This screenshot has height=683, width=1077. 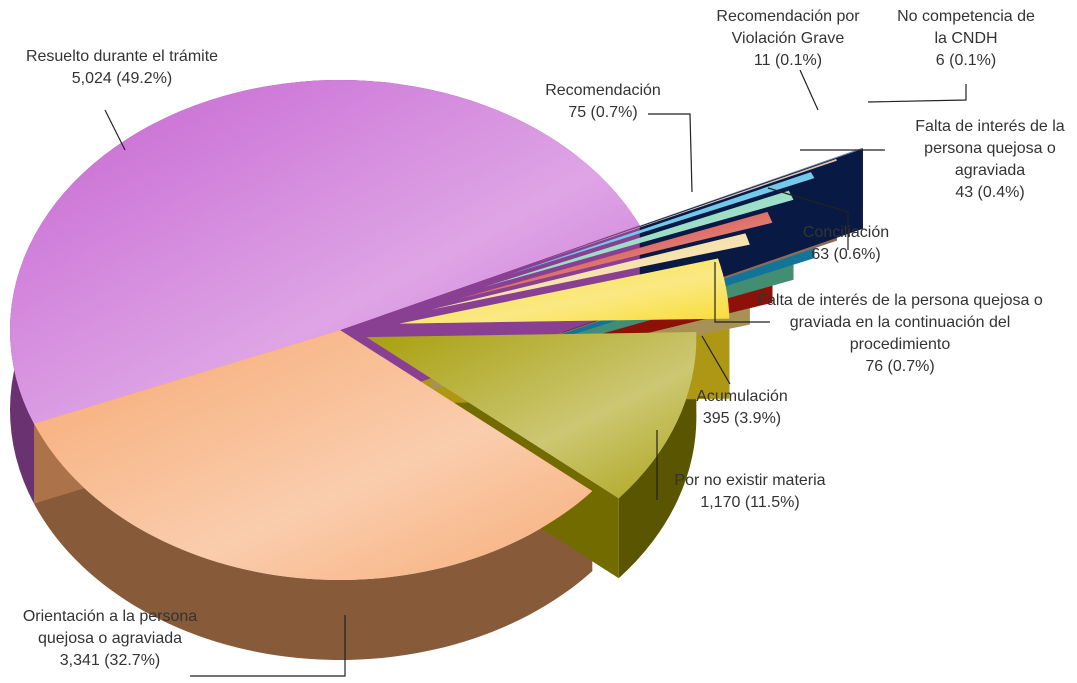 I want to click on category-name: Recomendación, so click(x=603, y=90).